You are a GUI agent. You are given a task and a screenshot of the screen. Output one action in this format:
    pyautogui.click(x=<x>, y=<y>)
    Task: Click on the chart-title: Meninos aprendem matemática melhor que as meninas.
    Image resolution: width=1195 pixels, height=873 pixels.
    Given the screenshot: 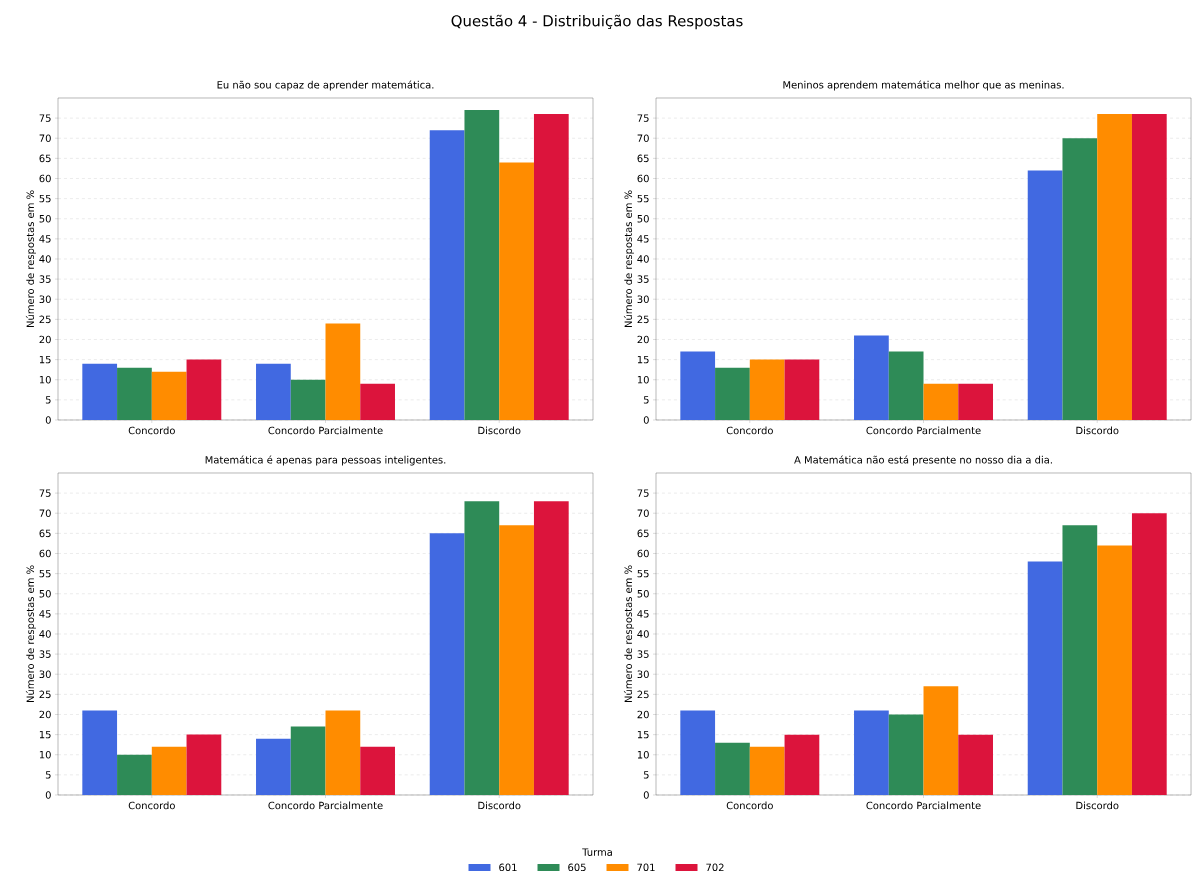 What is the action you would take?
    pyautogui.click(x=923, y=85)
    